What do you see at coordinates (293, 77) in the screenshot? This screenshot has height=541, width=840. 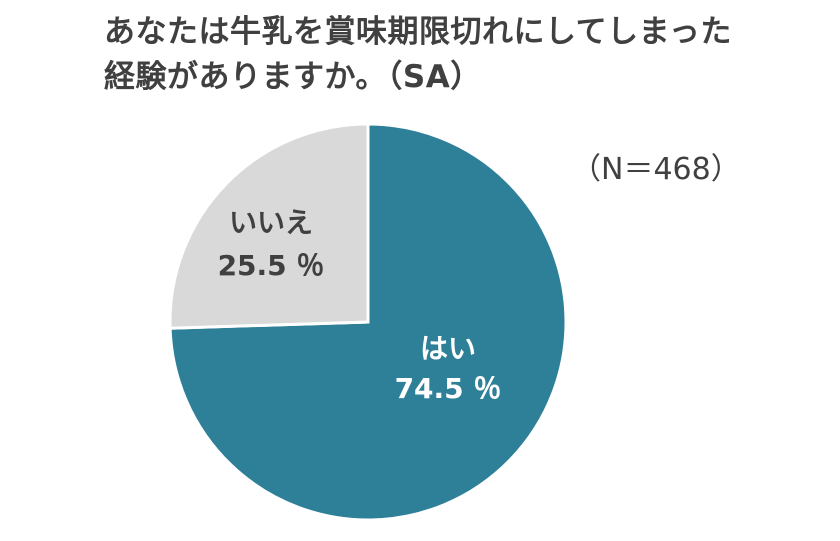 I see `chart-title-line-2: 経験がありますか。（SA）` at bounding box center [293, 77].